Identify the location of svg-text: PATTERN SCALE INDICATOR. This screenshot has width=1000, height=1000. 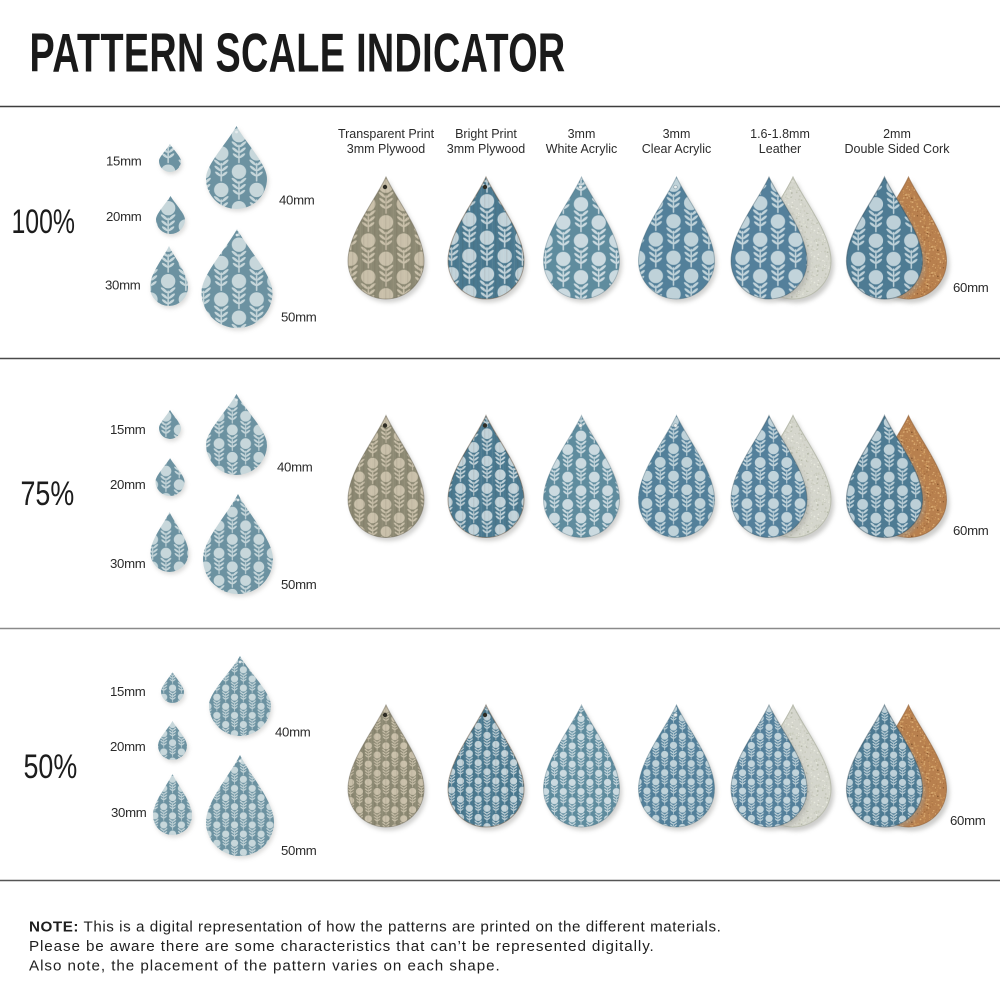
(298, 52).